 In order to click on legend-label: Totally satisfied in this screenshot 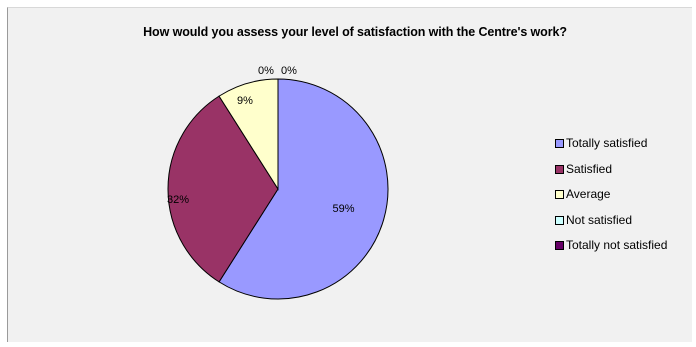, I will do `click(607, 143)`.